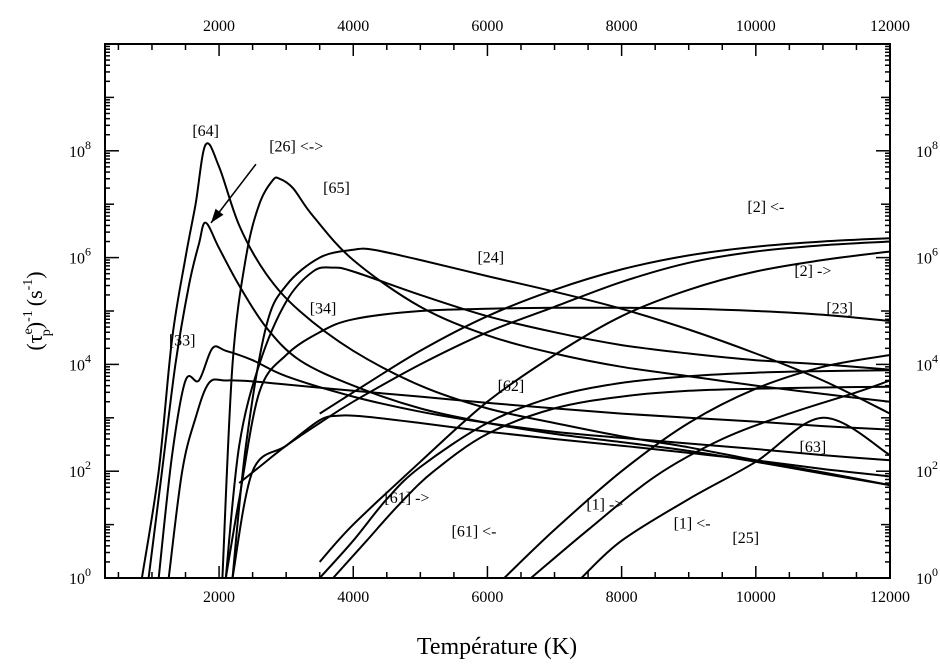 Image resolution: width=940 pixels, height=666 pixels. Describe the element at coordinates (927, 362) in the screenshot. I see `y-tick-label-right: 10⁴` at that location.